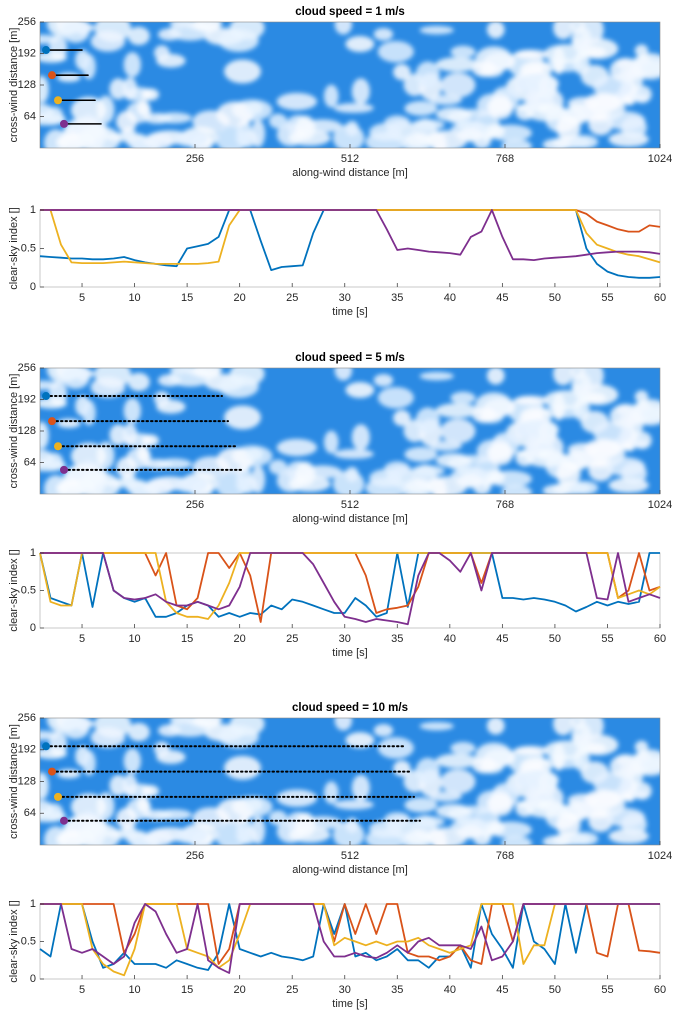  What do you see at coordinates (350, 938) in the screenshot?
I see `series-line` at bounding box center [350, 938].